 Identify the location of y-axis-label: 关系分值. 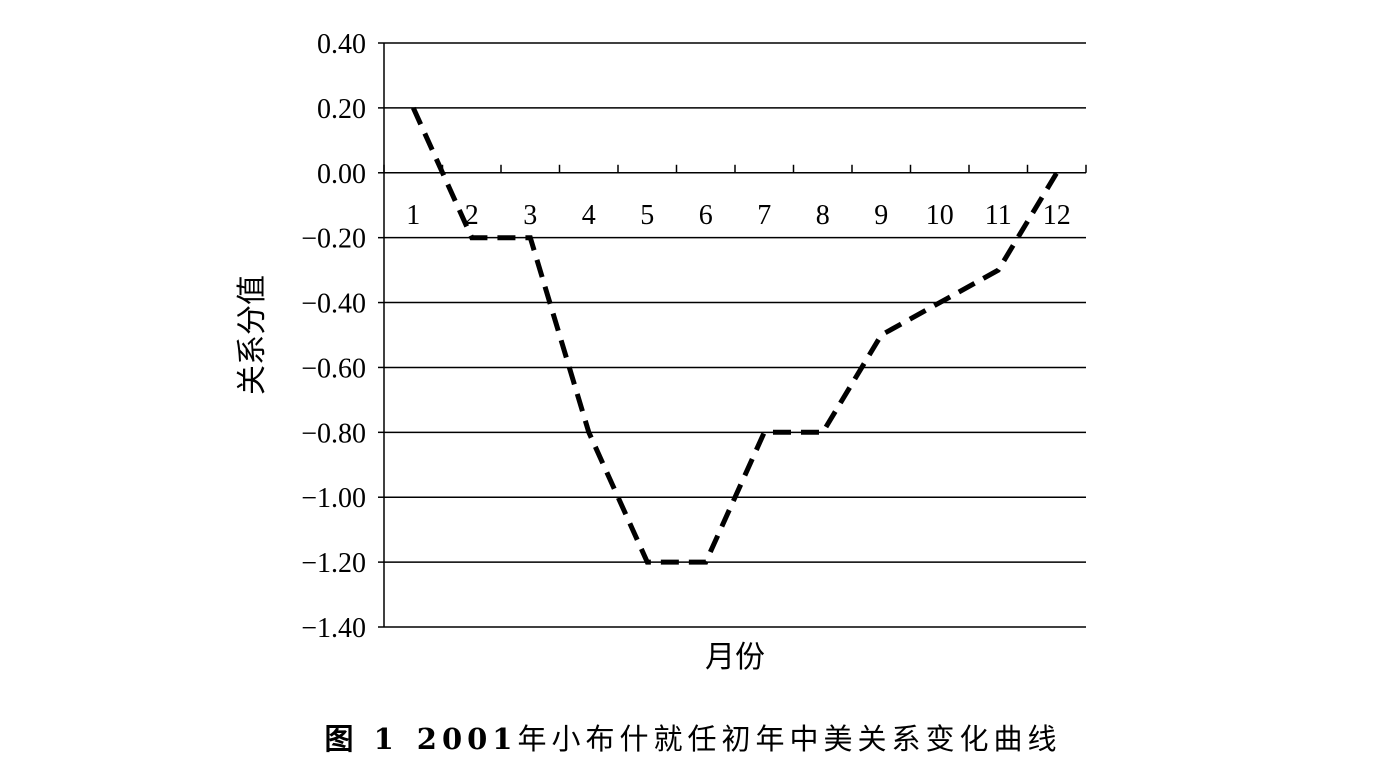
(252, 335).